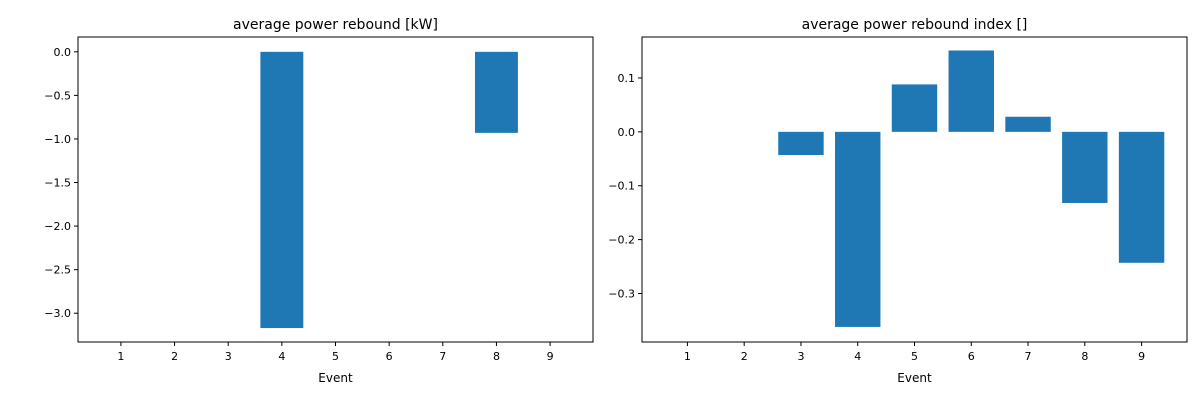  What do you see at coordinates (57, 139) in the screenshot?
I see `y-tick-label: −1.0` at bounding box center [57, 139].